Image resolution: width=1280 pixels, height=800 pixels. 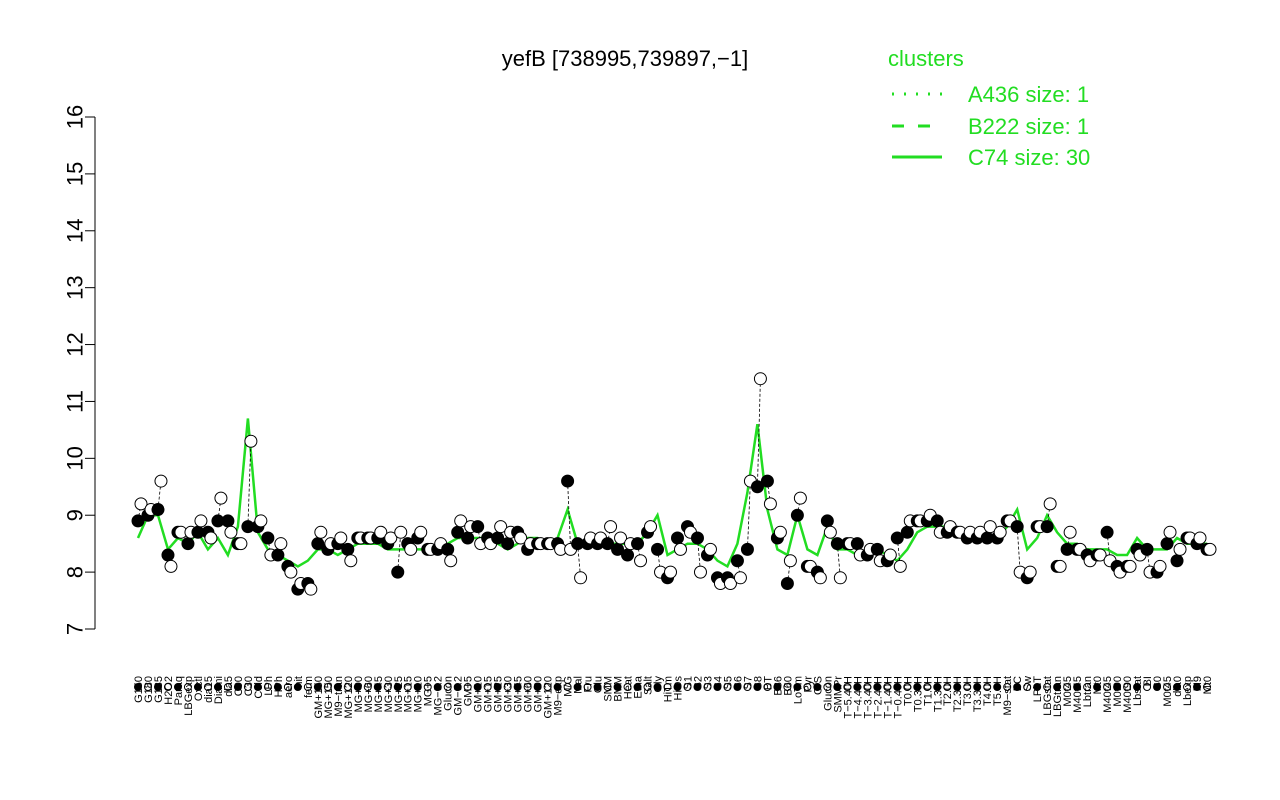 I want to click on x-tick-label: LBGtran, so click(x=1058, y=696).